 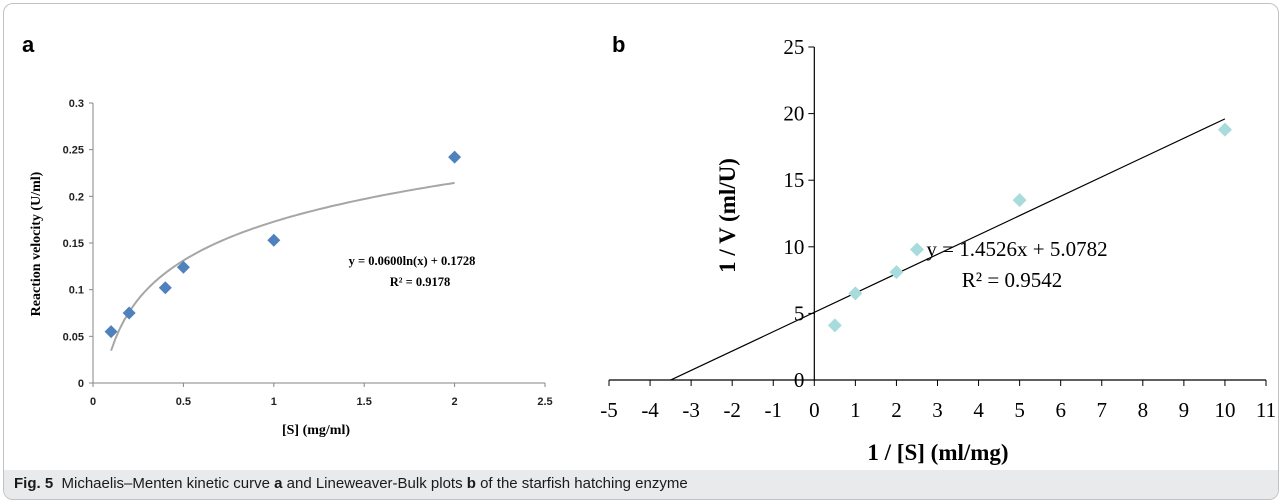 What do you see at coordinates (73, 244) in the screenshot?
I see `panel-a-y-tick-label: 0.15` at bounding box center [73, 244].